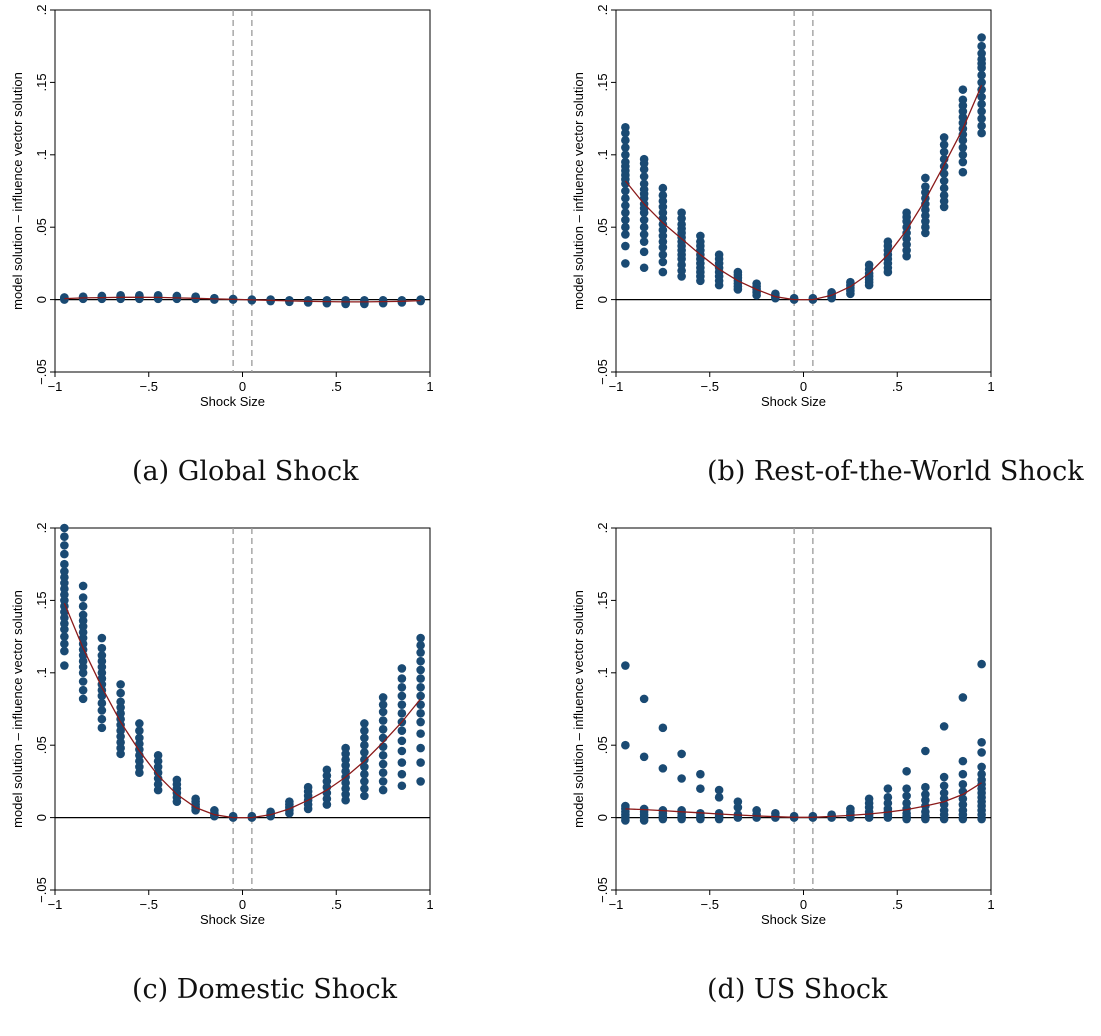  Describe the element at coordinates (429, 904) in the screenshot. I see `x-tick-label: 1` at that location.